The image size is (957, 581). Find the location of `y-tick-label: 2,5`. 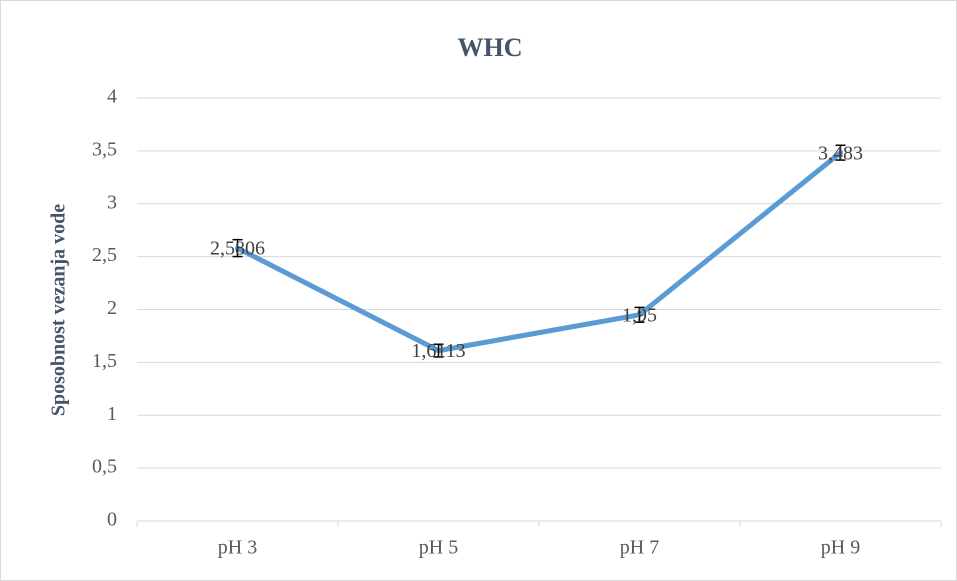

y-tick-label: 2,5 is located at coordinates (104, 255).